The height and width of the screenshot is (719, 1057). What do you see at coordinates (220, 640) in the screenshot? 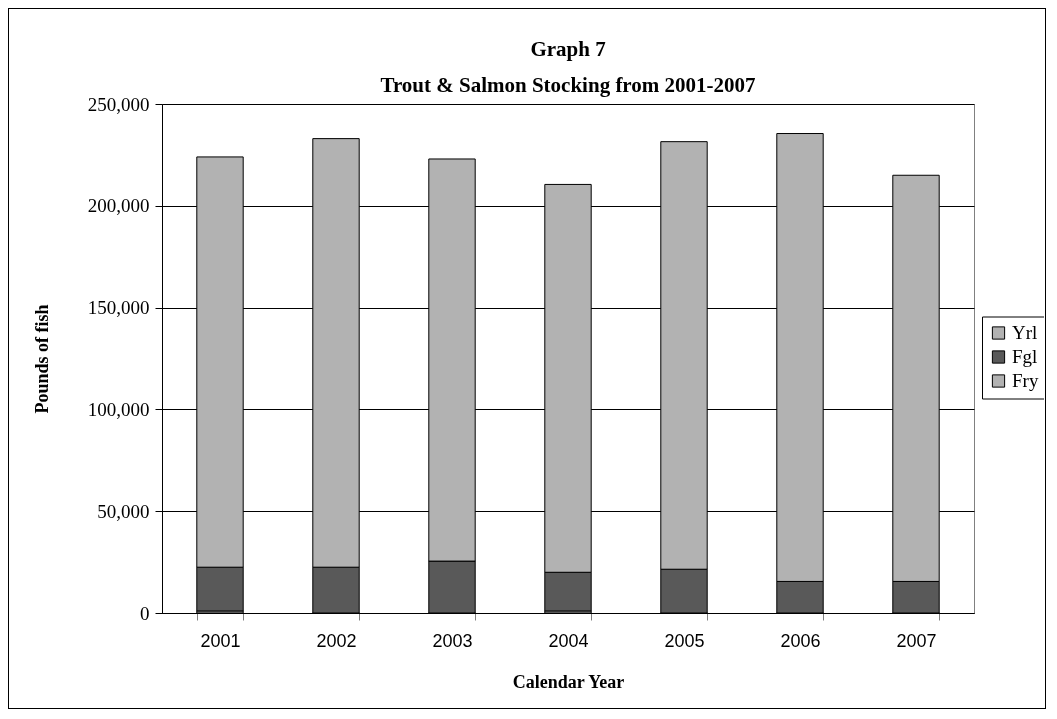
I see `x-tick-label: 2001` at bounding box center [220, 640].